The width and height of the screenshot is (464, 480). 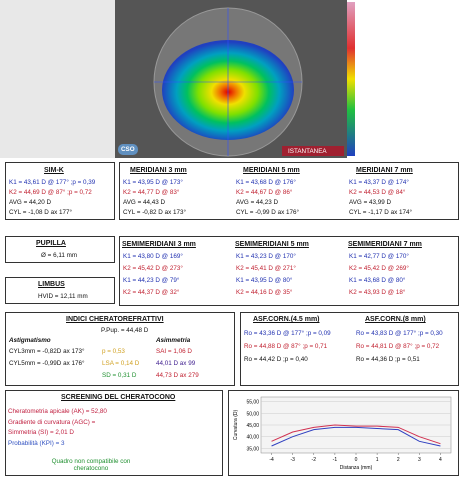 What do you see at coordinates (266, 256) in the screenshot?
I see `value-line: K1 = 43,23 D @ 170°` at bounding box center [266, 256].